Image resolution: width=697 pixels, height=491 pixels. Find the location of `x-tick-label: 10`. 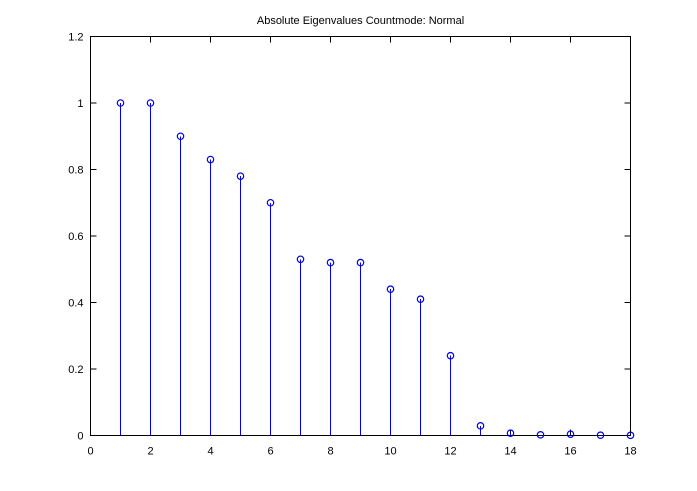

x-tick-label: 10 is located at coordinates (390, 452).